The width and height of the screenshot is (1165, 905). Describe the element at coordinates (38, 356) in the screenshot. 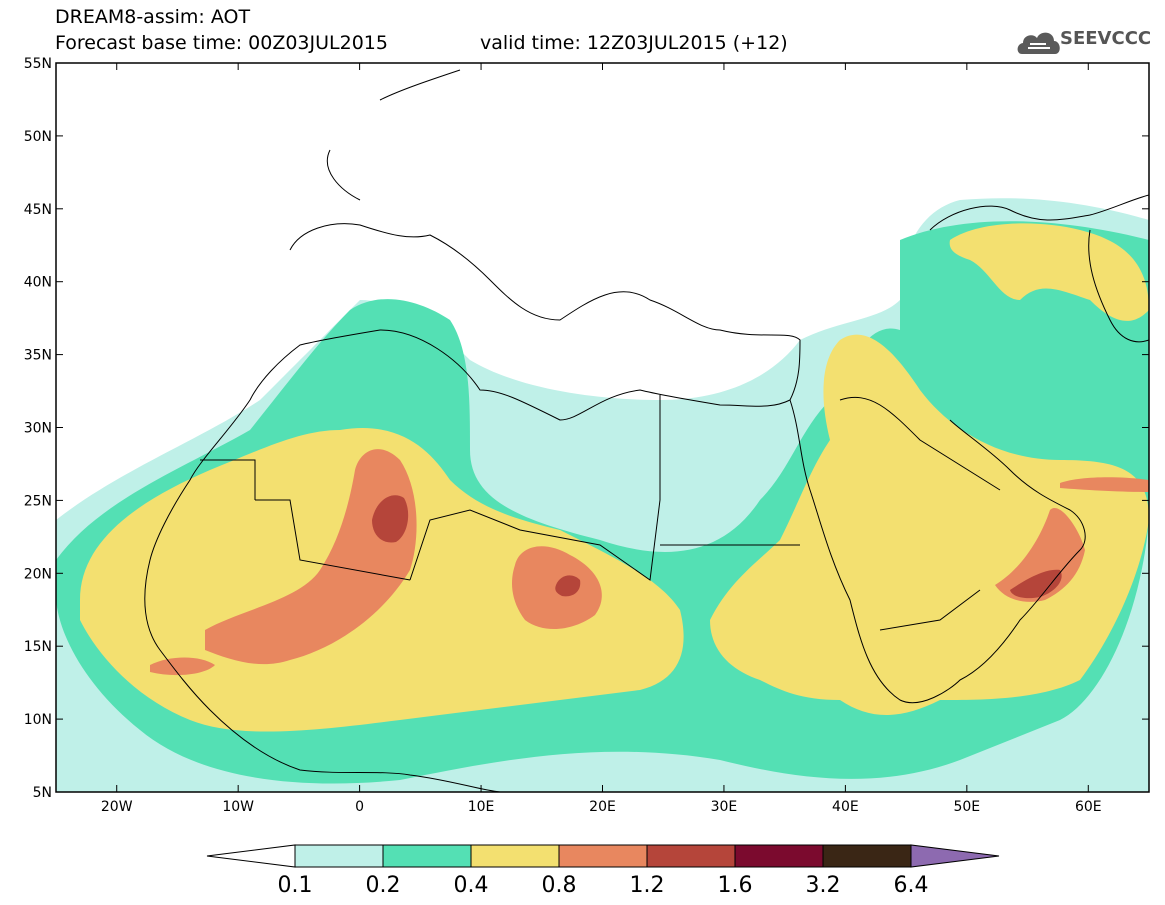

I see `y-tick-label: 35N` at that location.